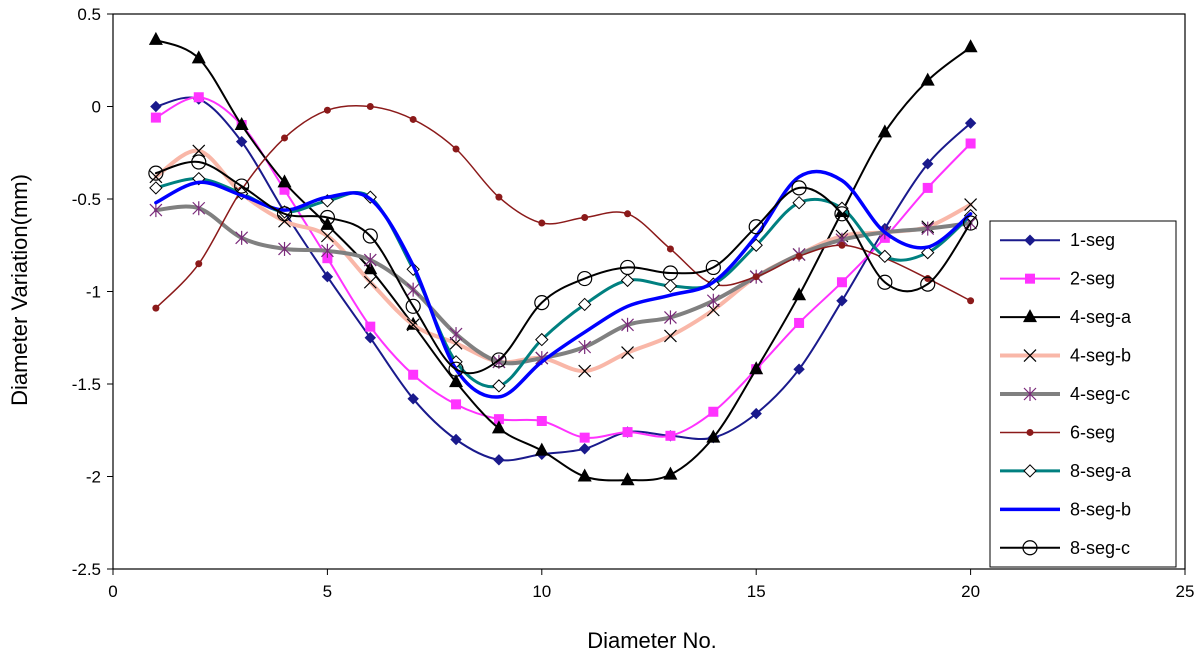  I want to click on x-axis-title: Diameter No., so click(652, 640).